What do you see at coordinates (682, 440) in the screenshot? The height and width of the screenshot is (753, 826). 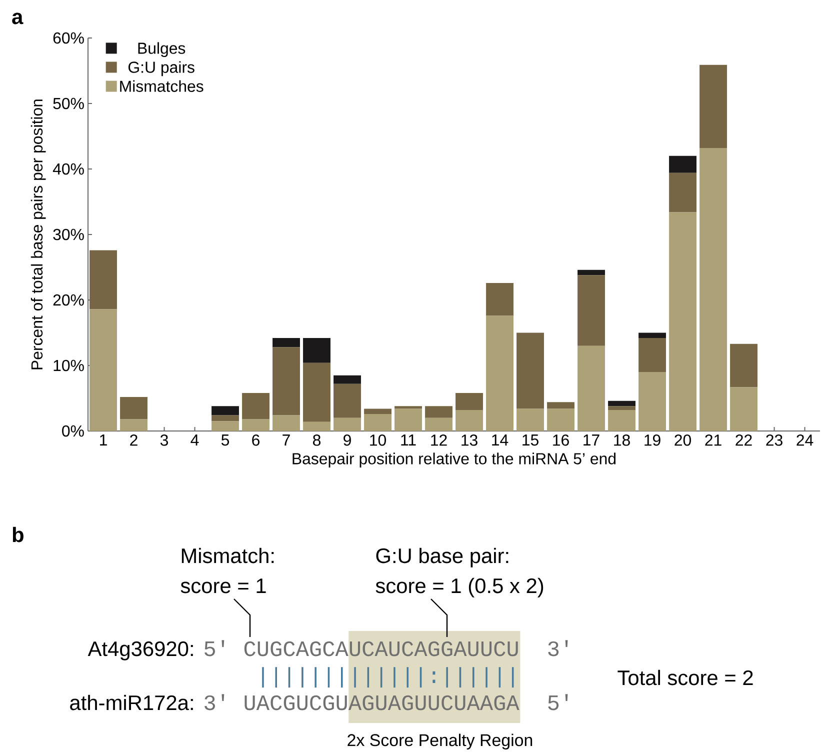 I see `x-tick-label: 20` at bounding box center [682, 440].